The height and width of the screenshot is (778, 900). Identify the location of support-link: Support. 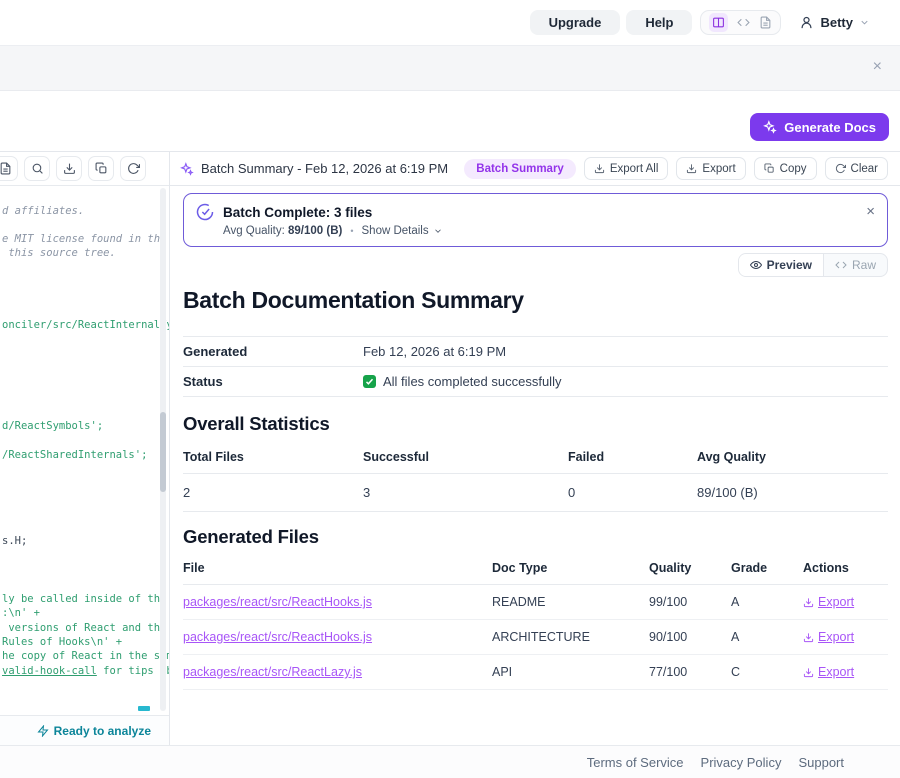
(821, 762).